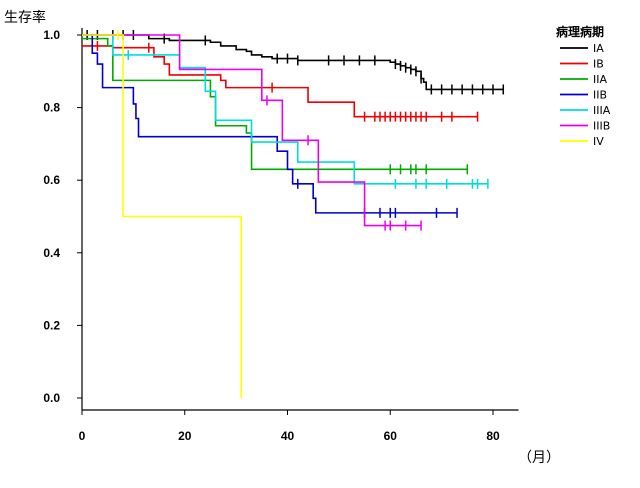 Image resolution: width=640 pixels, height=488 pixels. Describe the element at coordinates (391, 436) in the screenshot. I see `x-tick-label: 60` at that location.